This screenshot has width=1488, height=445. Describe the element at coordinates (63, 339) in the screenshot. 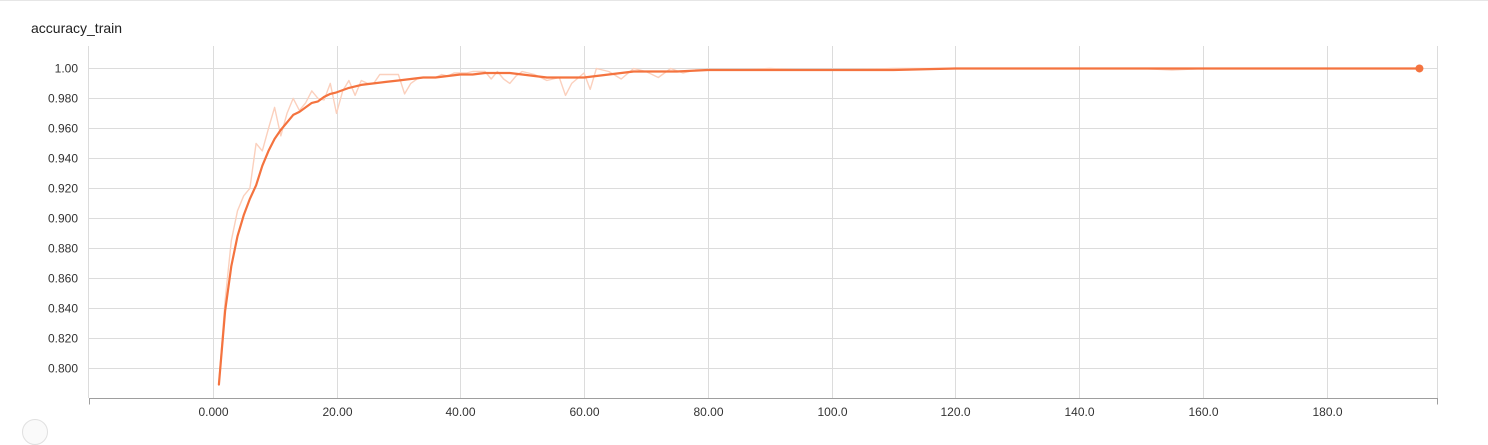

I see `y-tick-label: 0.820` at that location.